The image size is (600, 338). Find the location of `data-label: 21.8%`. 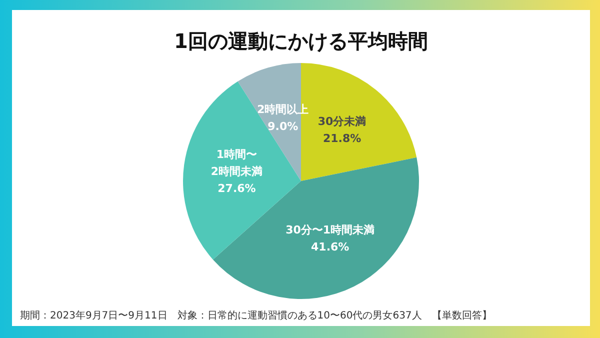

data-label: 21.8% is located at coordinates (342, 139).